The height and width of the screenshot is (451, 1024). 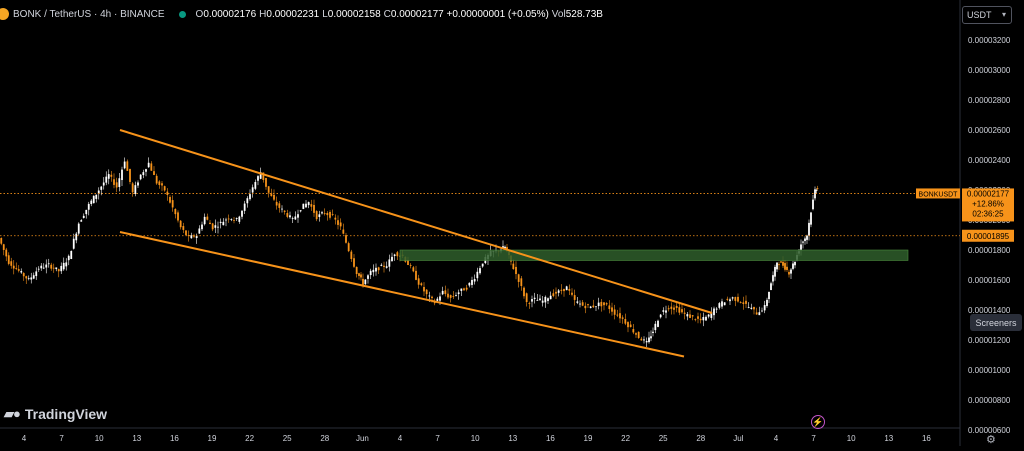 I want to click on x-tick-label: 4, so click(x=776, y=438).